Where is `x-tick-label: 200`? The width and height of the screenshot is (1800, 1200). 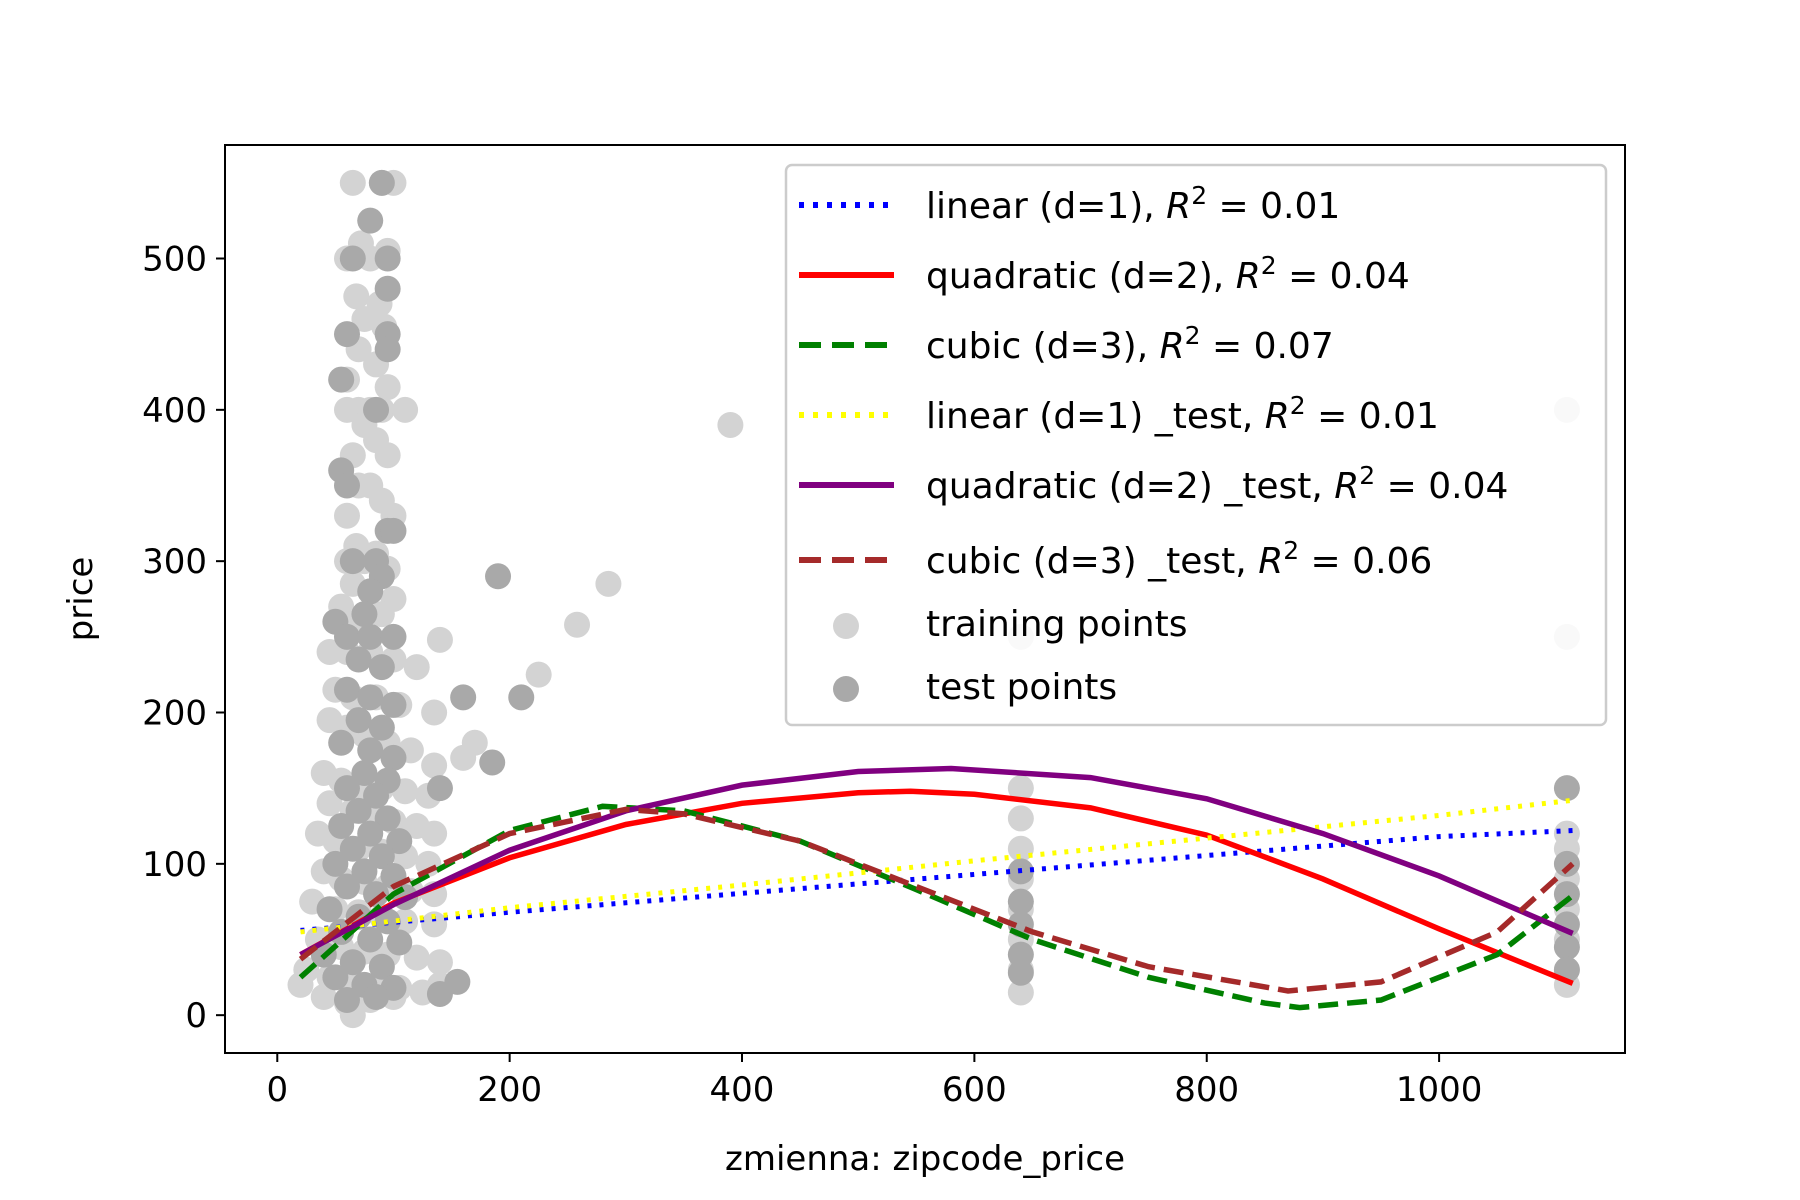
x-tick-label: 200 is located at coordinates (509, 1090).